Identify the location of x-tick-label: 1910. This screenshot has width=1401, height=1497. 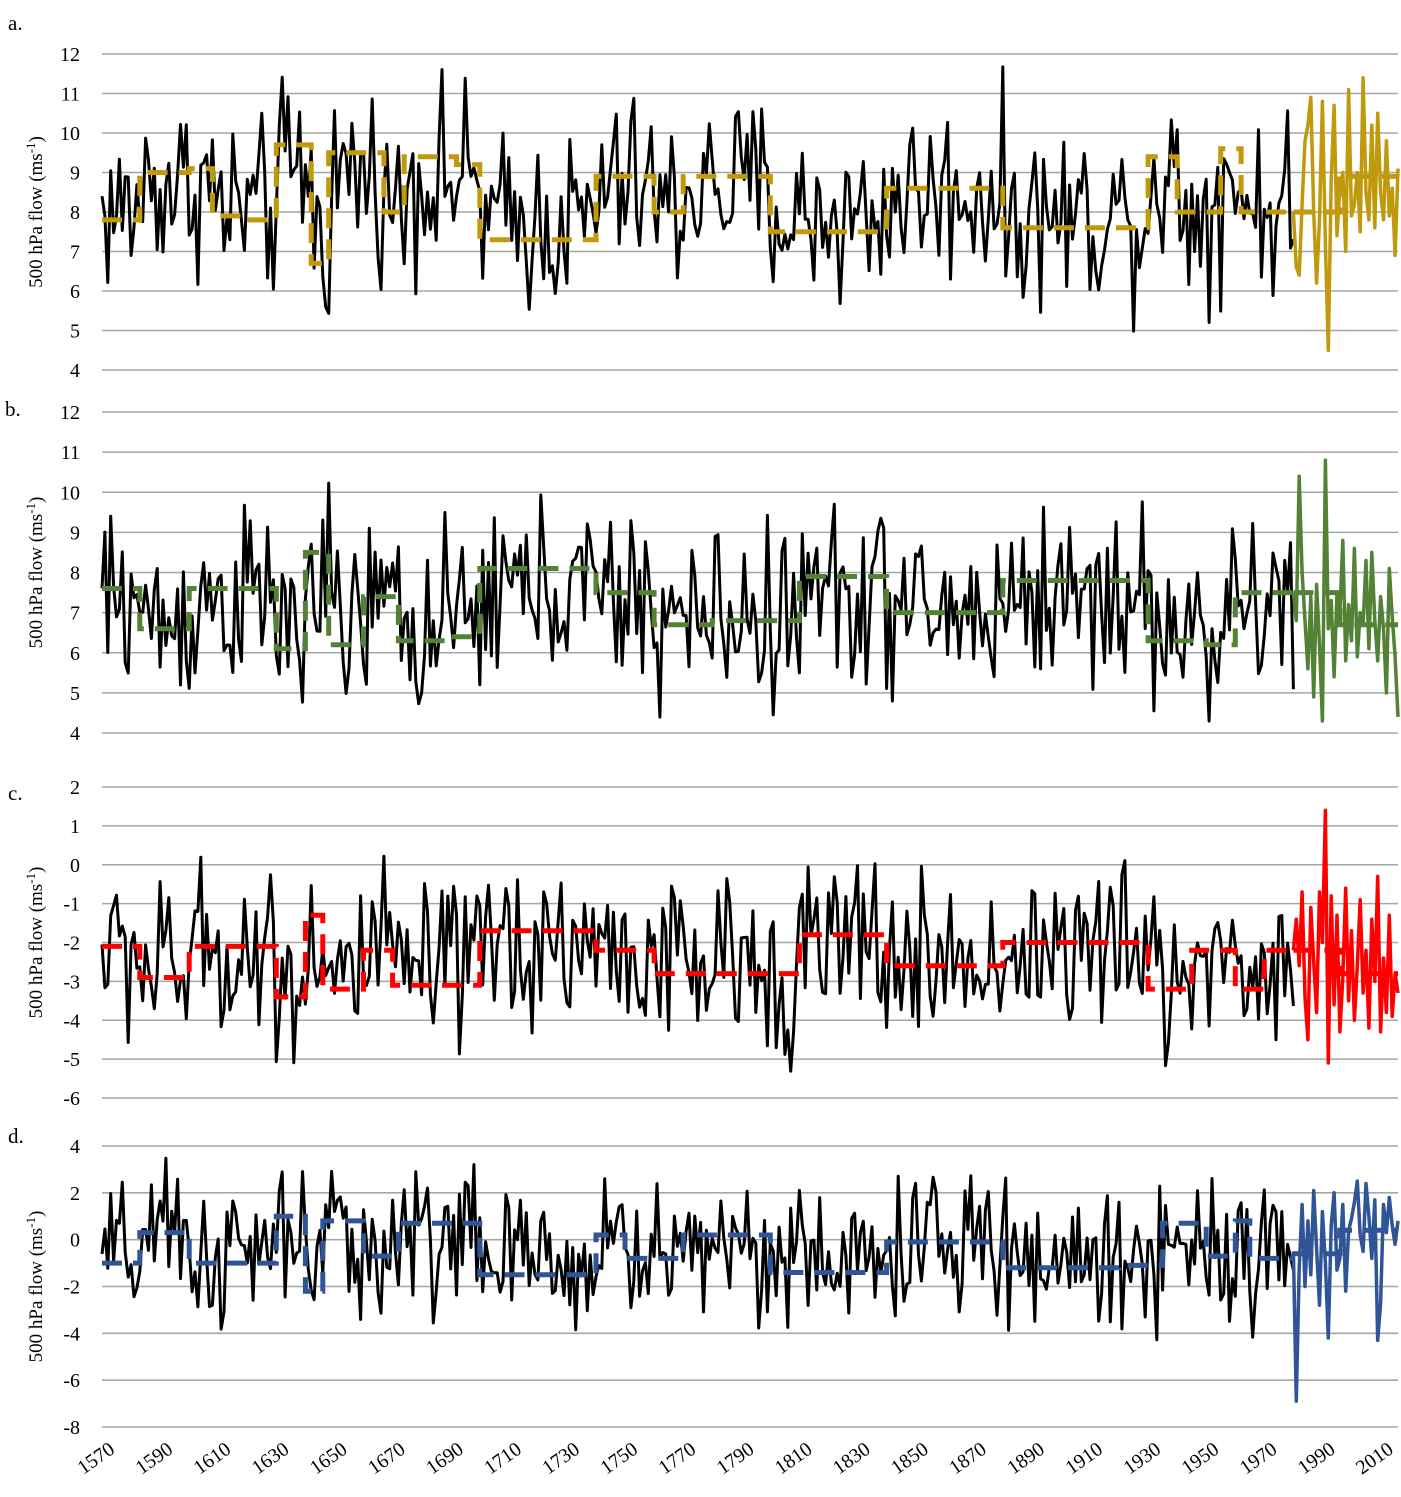
(1083, 1458).